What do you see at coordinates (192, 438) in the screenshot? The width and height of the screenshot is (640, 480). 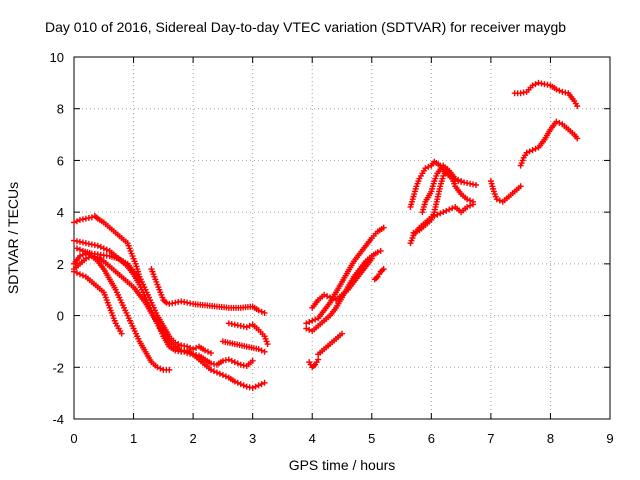 I see `x-tick-label: 2` at bounding box center [192, 438].